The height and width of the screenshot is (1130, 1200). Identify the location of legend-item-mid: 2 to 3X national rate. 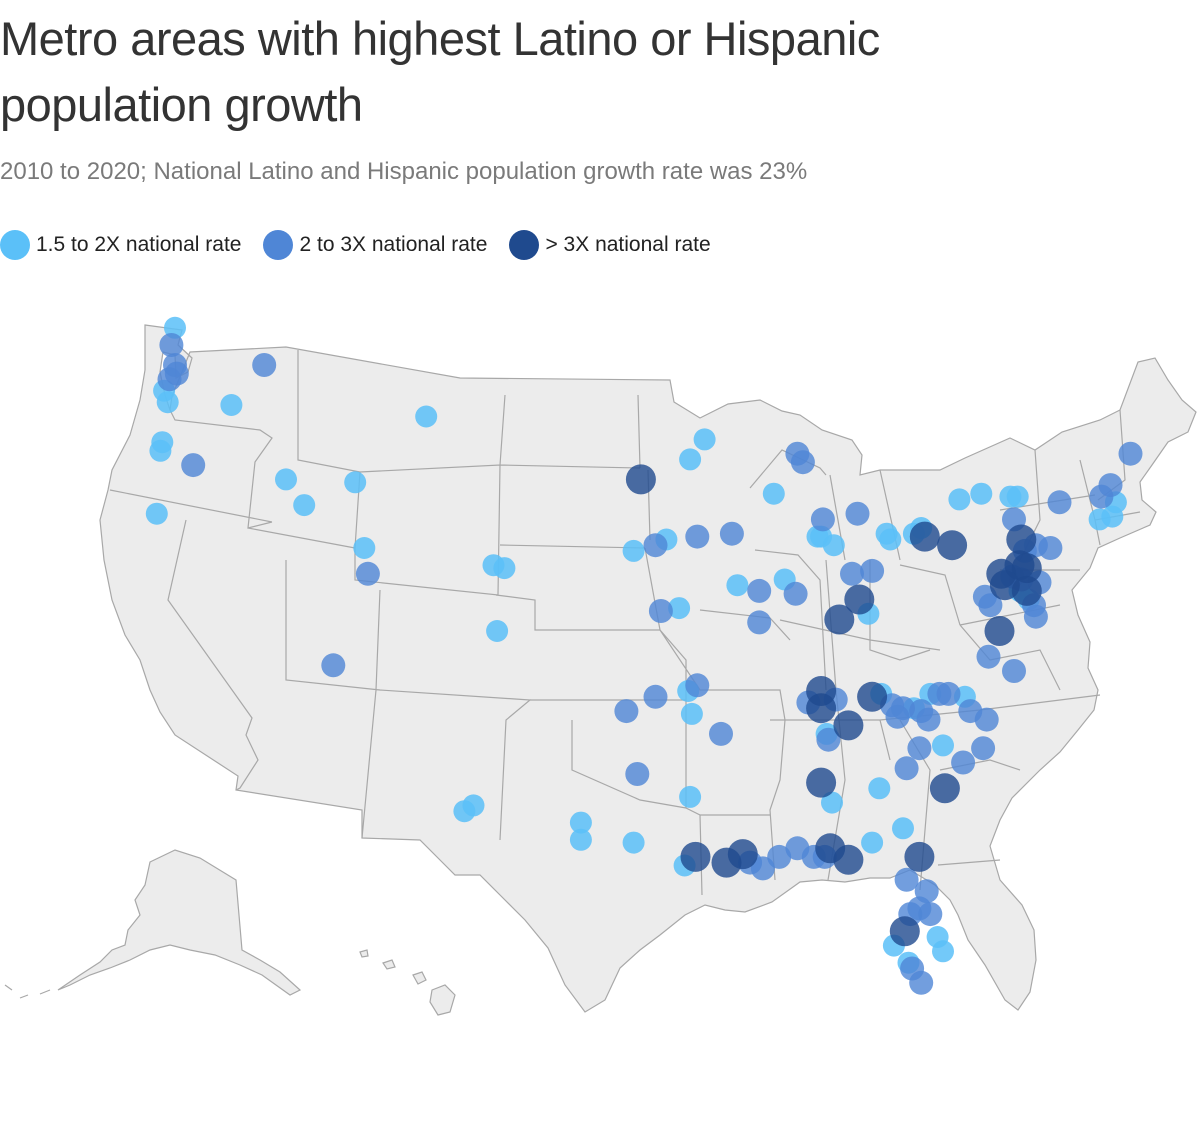
(375, 245).